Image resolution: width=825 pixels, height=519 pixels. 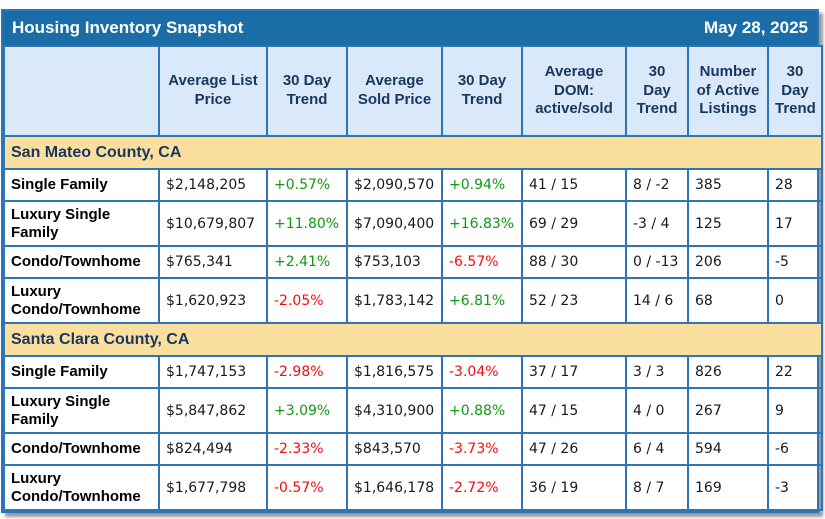 I want to click on list-trend-cell: -2.05%, so click(x=307, y=300).